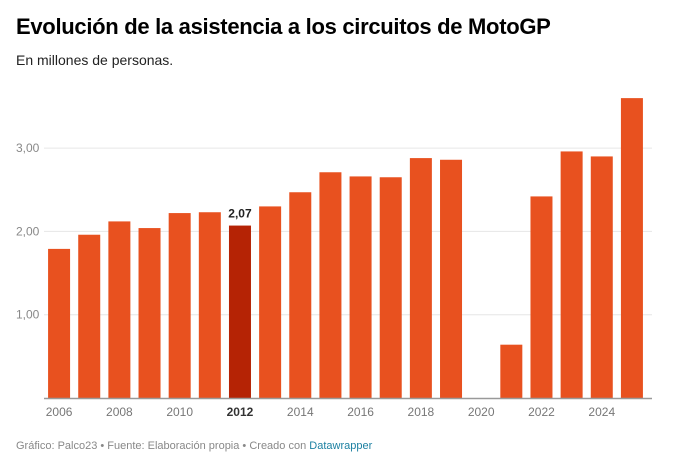 The height and width of the screenshot is (465, 676). What do you see at coordinates (601, 277) in the screenshot?
I see `bar-2024` at bounding box center [601, 277].